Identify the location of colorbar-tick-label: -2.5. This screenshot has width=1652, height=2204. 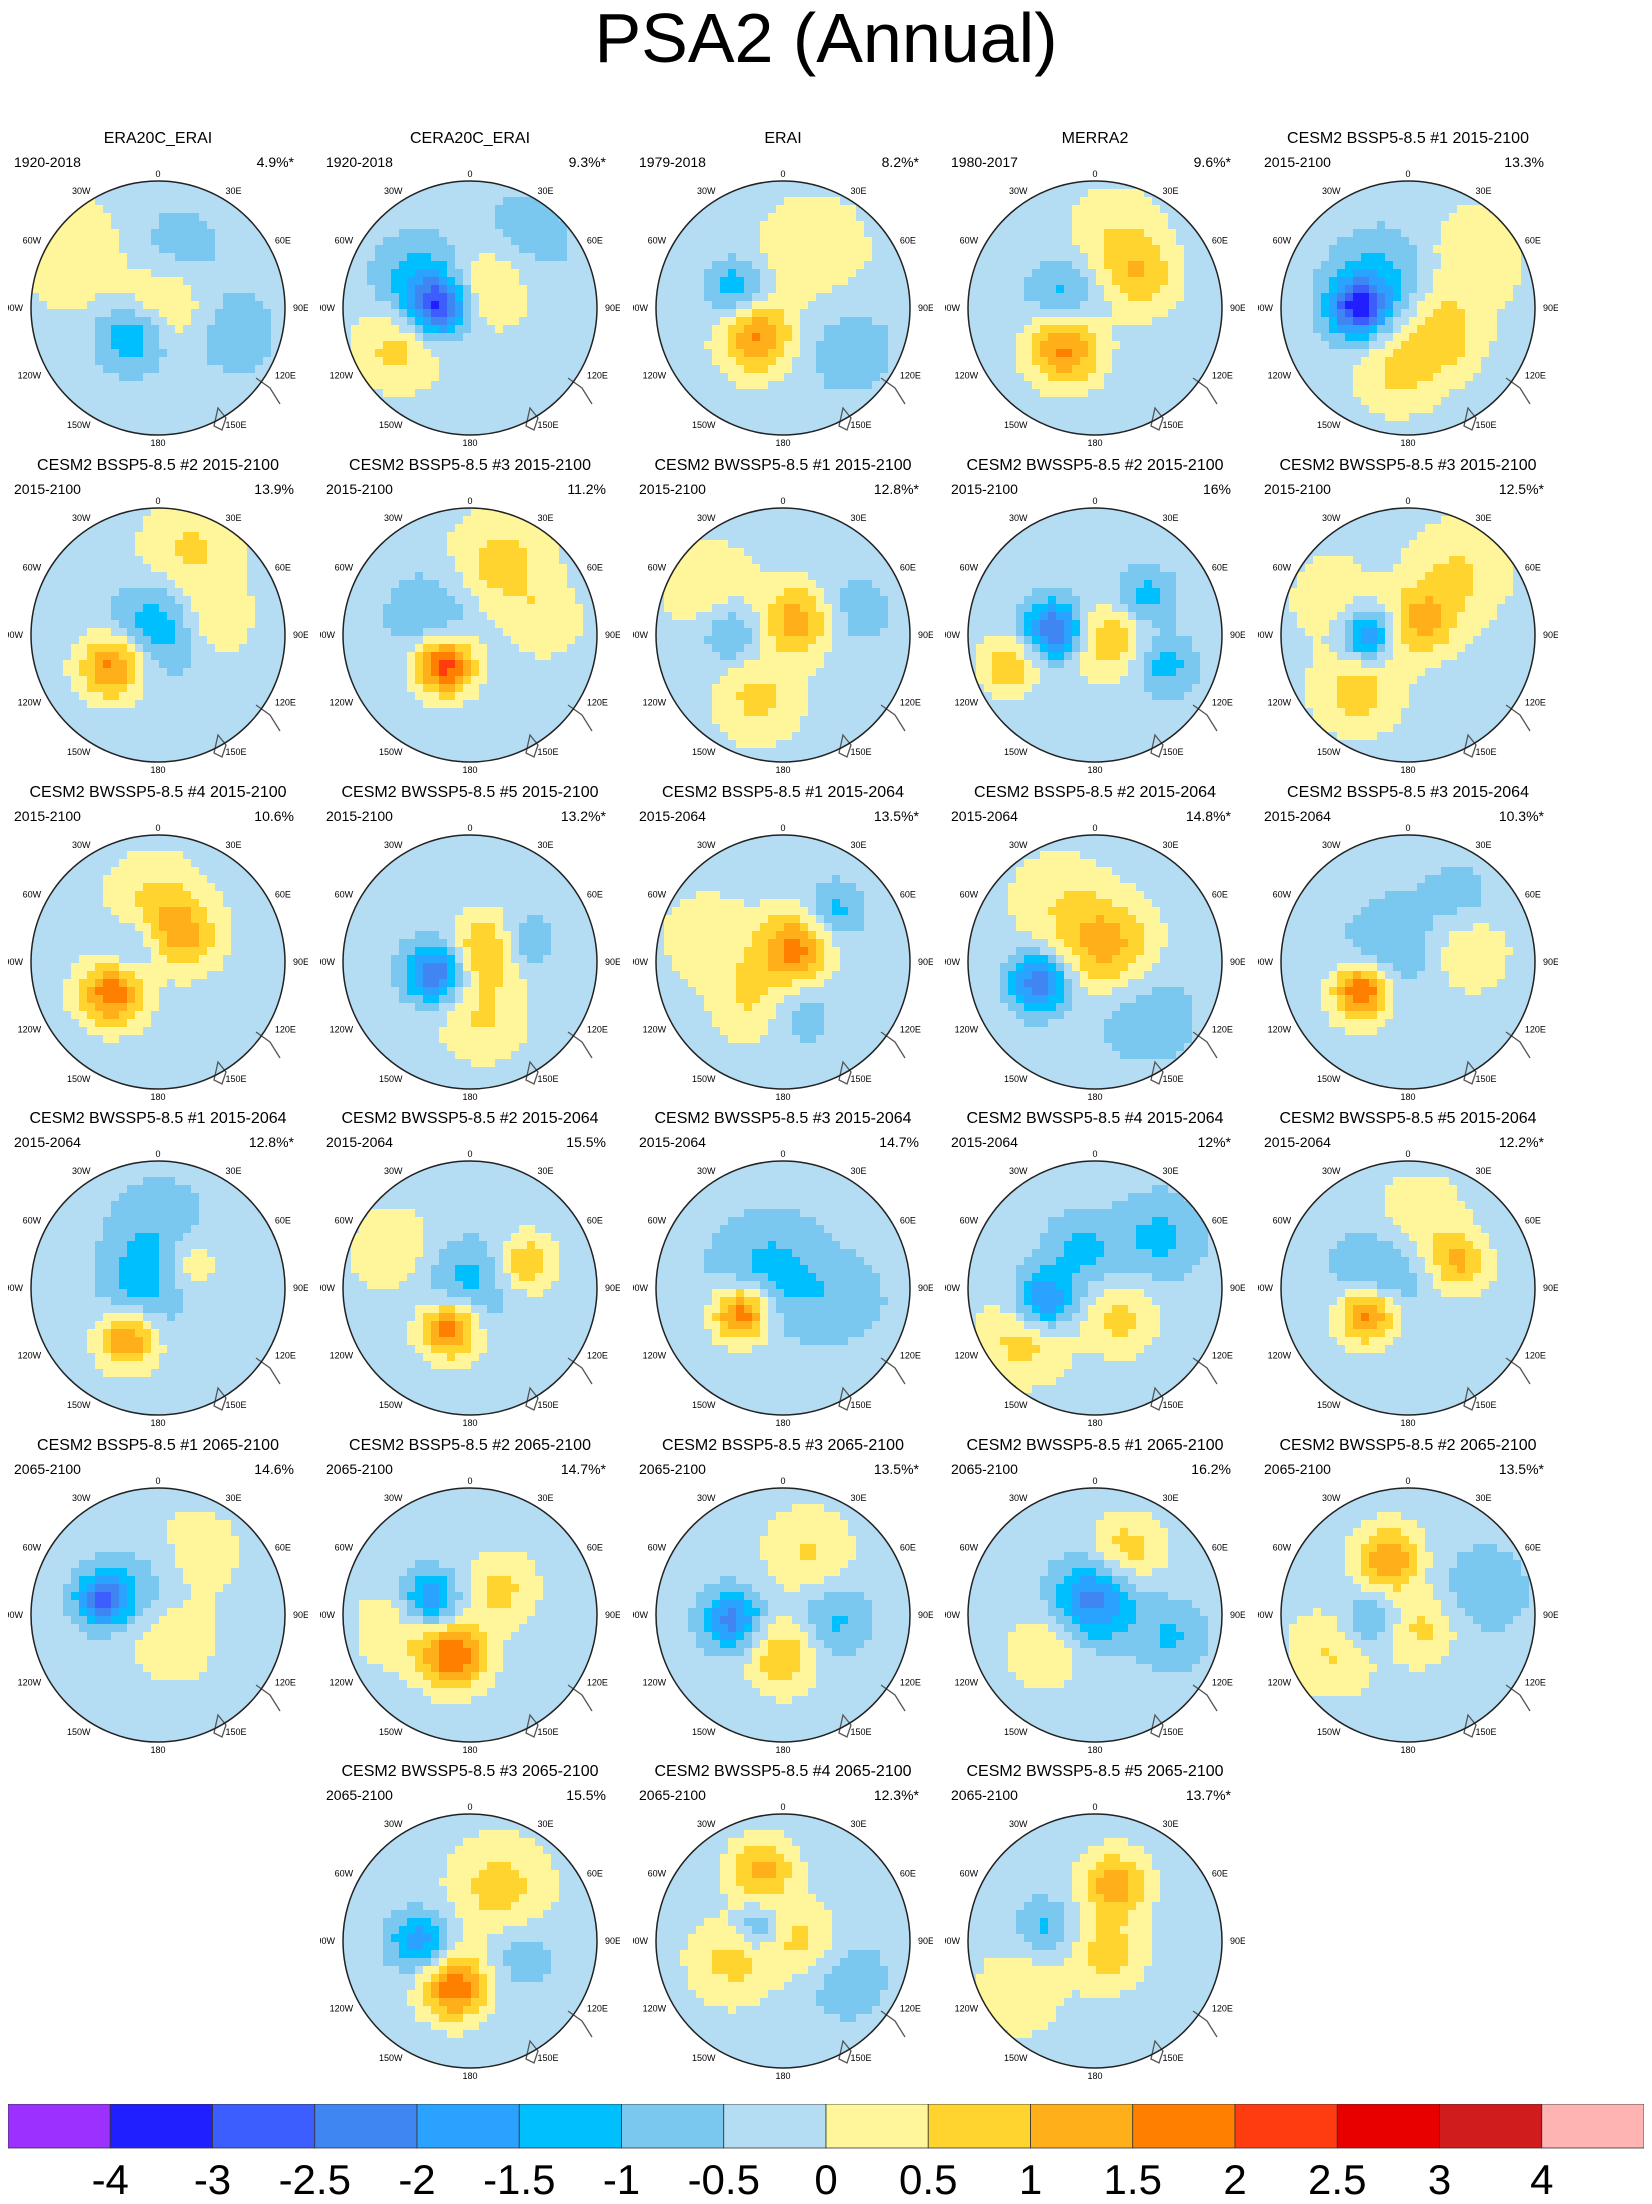
(315, 2178).